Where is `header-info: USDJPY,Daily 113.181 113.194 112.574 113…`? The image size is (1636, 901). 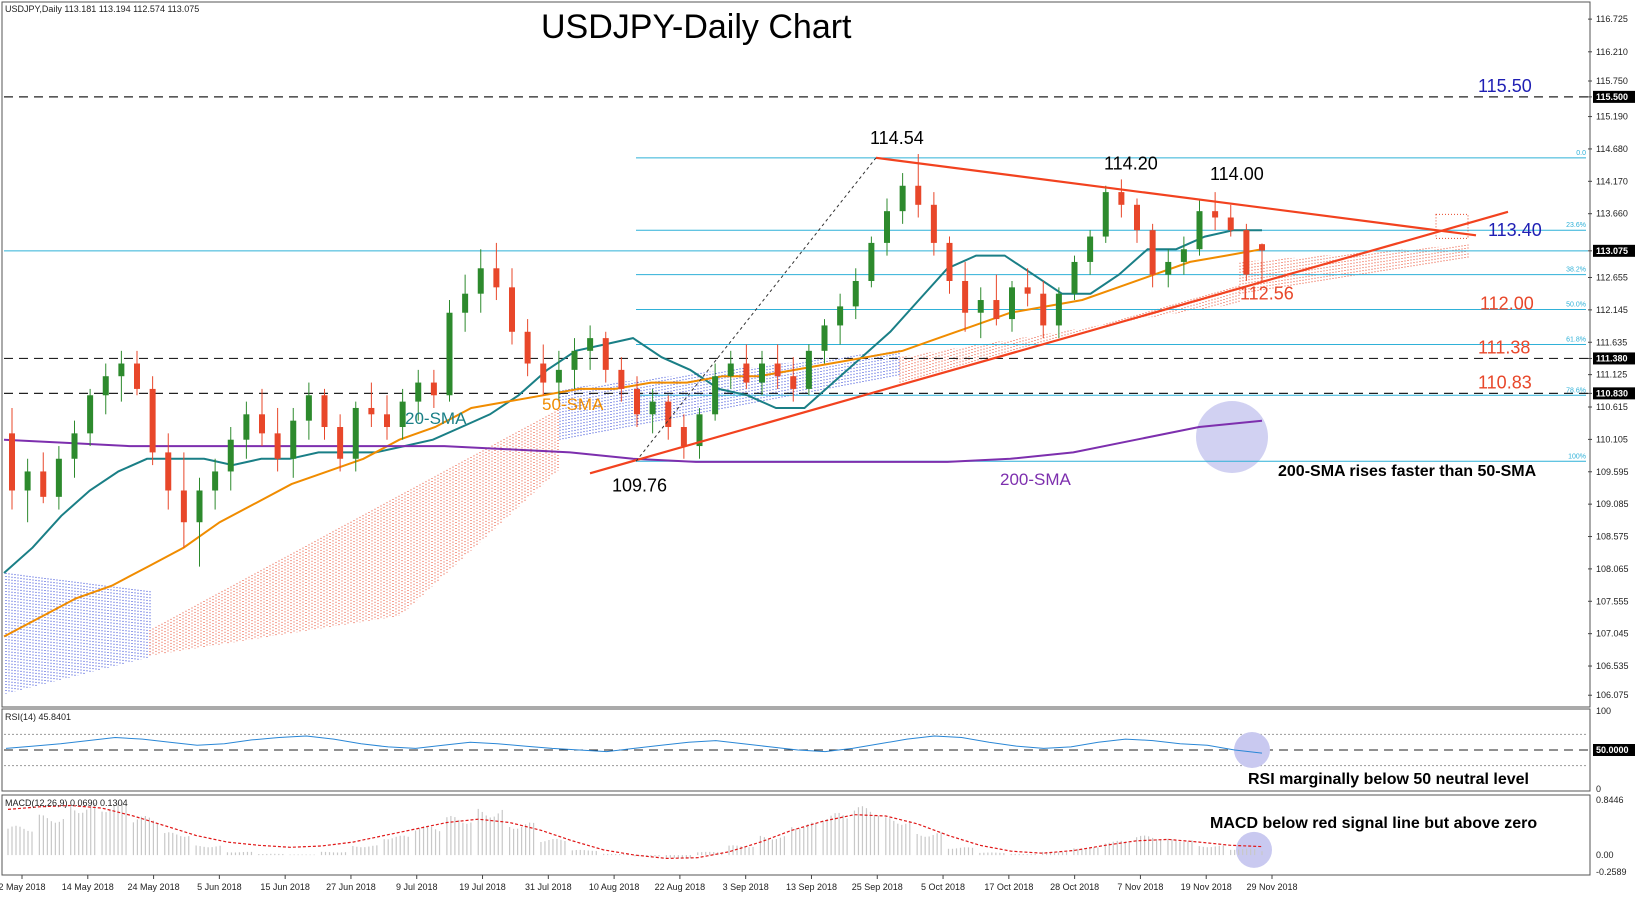 header-info: USDJPY,Daily 113.181 113.194 112.574 113… is located at coordinates (102, 9).